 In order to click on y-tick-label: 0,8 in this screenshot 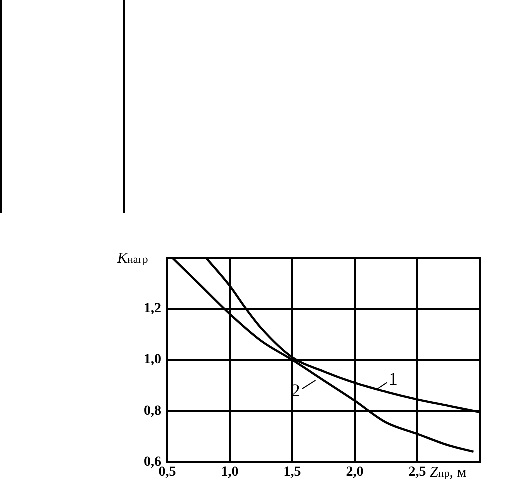, I will do `click(153, 411)`.